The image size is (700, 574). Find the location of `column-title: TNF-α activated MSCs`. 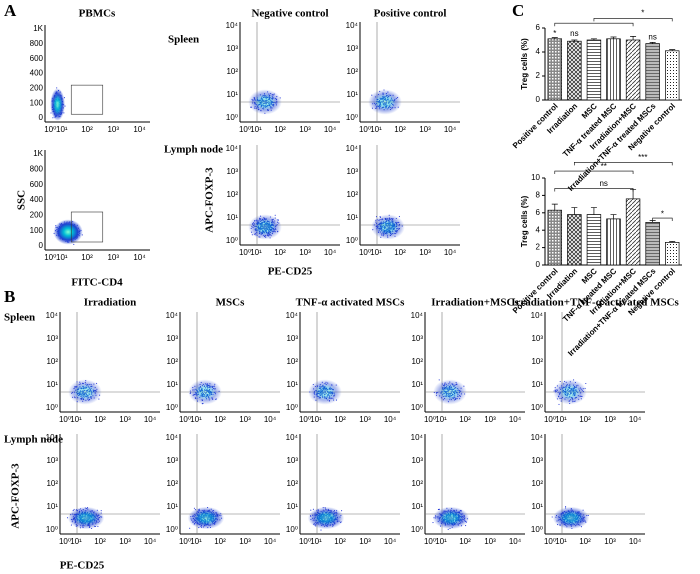

column-title: TNF-α activated MSCs is located at coordinates (351, 303).